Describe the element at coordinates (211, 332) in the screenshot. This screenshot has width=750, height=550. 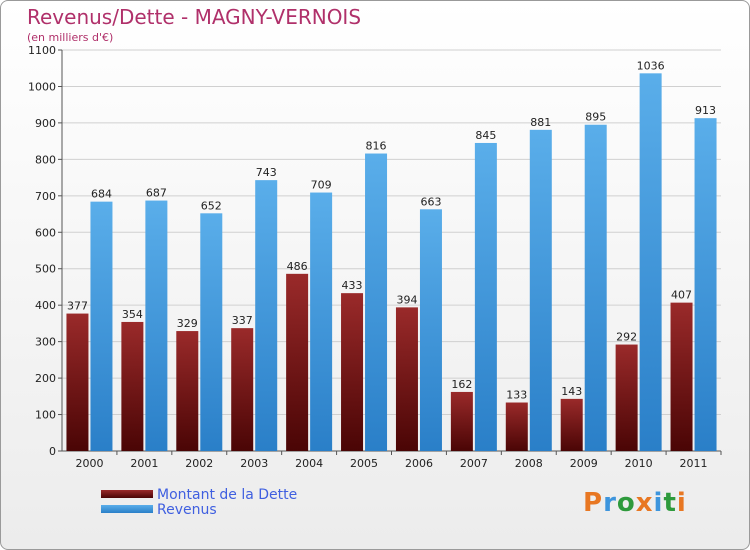
I see `bar-revenue-2002` at that location.